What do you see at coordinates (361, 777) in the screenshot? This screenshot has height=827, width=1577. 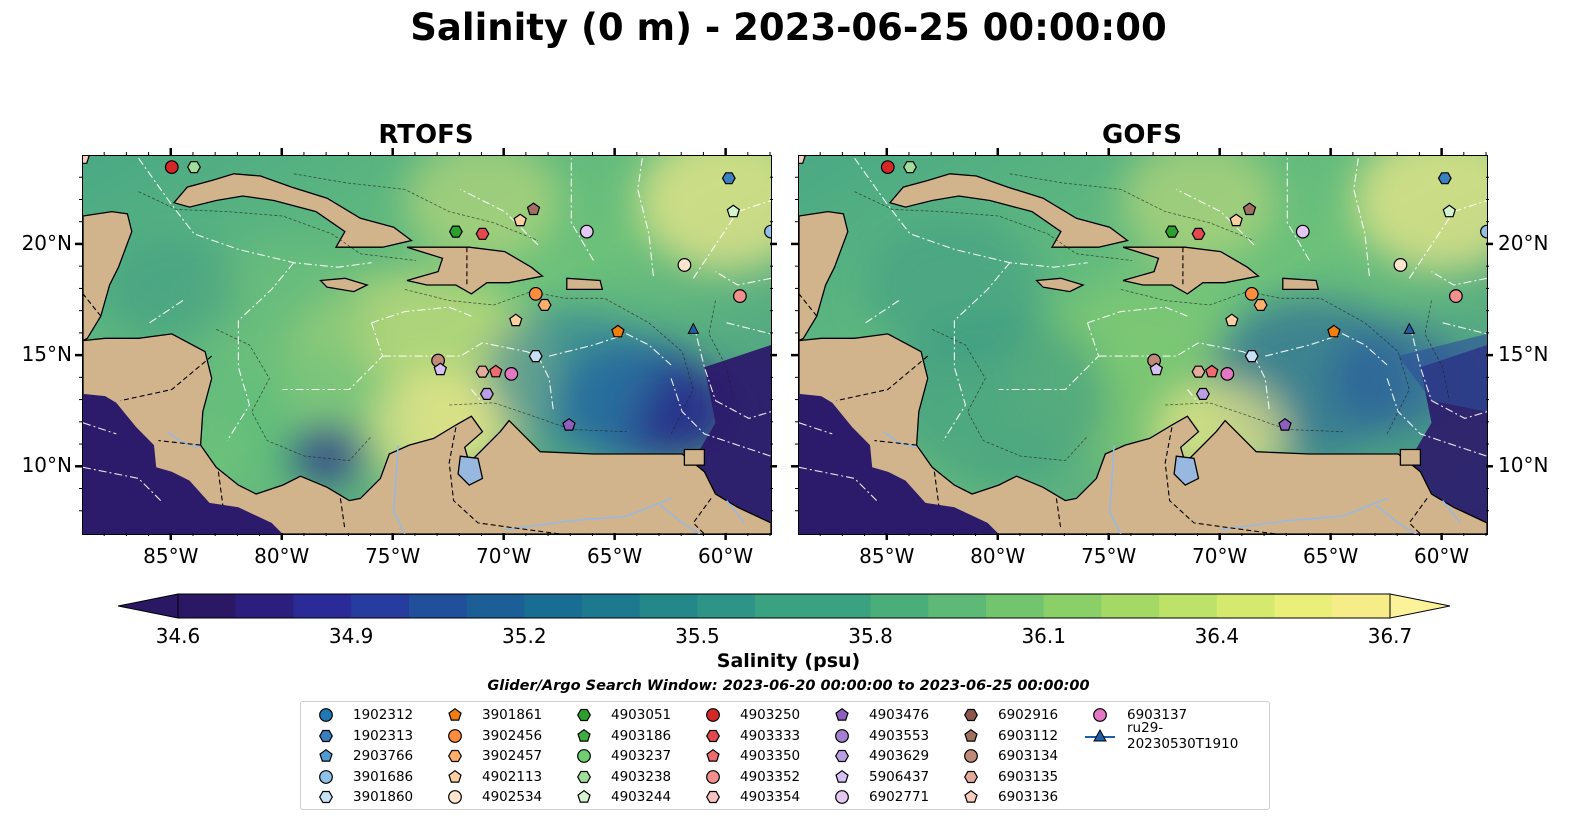 I see `legend-item: 3901686` at bounding box center [361, 777].